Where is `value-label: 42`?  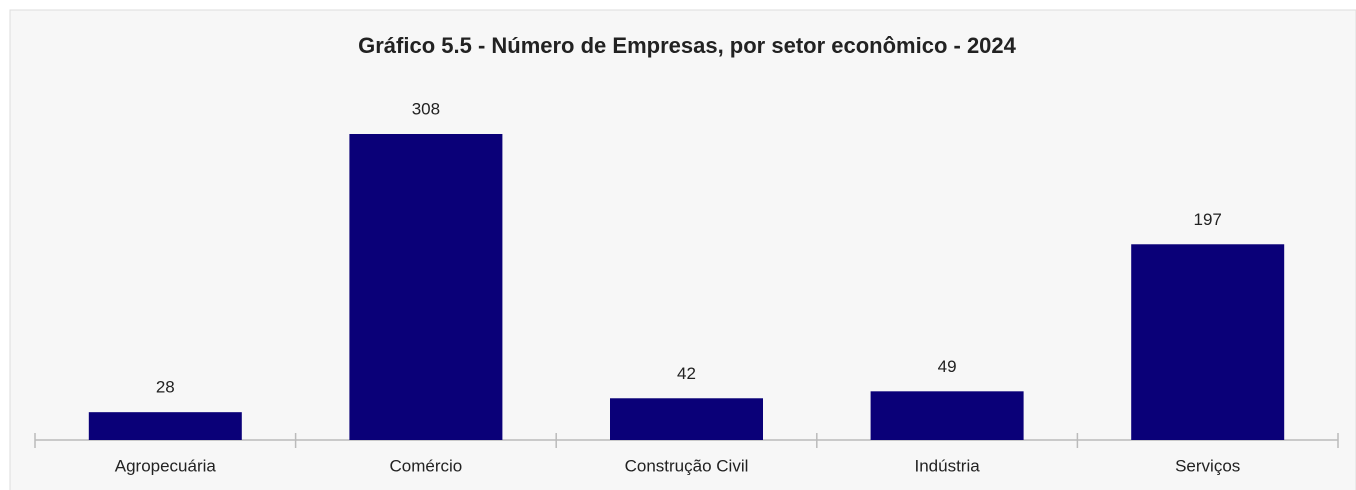
value-label: 42 is located at coordinates (686, 373).